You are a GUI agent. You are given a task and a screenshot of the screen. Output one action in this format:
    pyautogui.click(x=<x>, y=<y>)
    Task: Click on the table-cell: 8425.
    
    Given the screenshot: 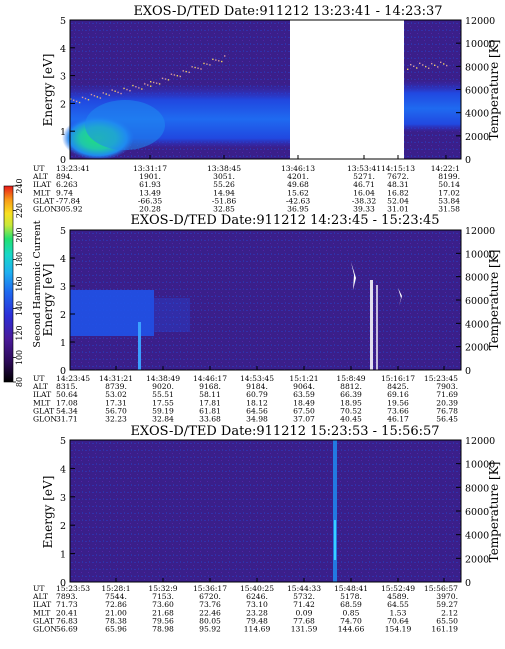 What is the action you would take?
    pyautogui.click(x=398, y=386)
    